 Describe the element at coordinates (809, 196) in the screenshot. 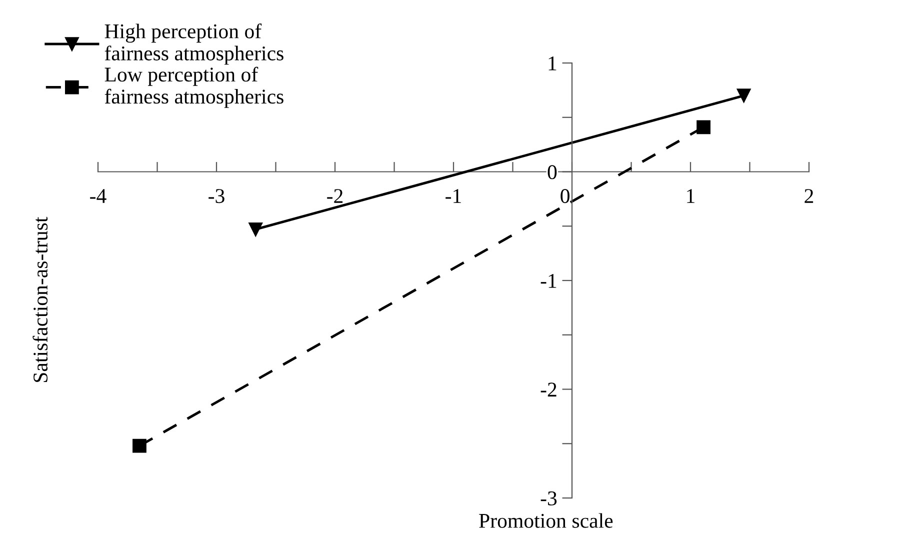

I see `x-tick-label: 2` at that location.